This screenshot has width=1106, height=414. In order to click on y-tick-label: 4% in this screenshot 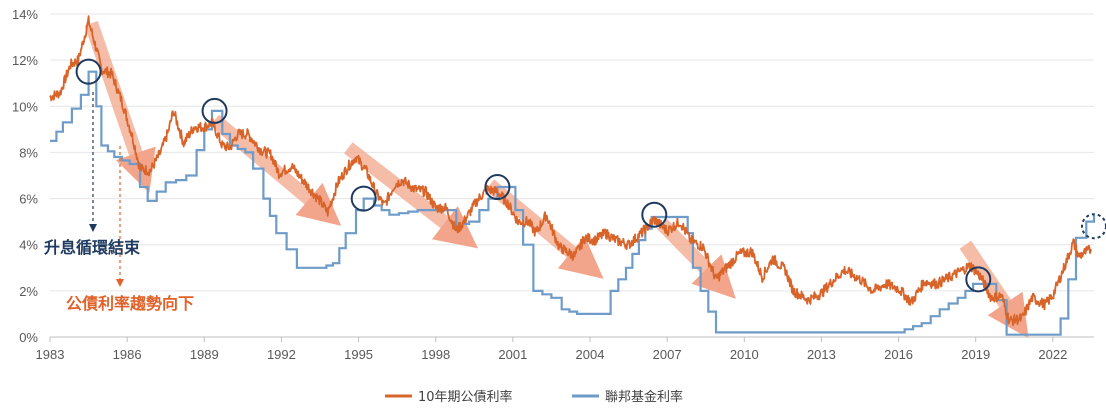, I will do `click(28, 245)`.